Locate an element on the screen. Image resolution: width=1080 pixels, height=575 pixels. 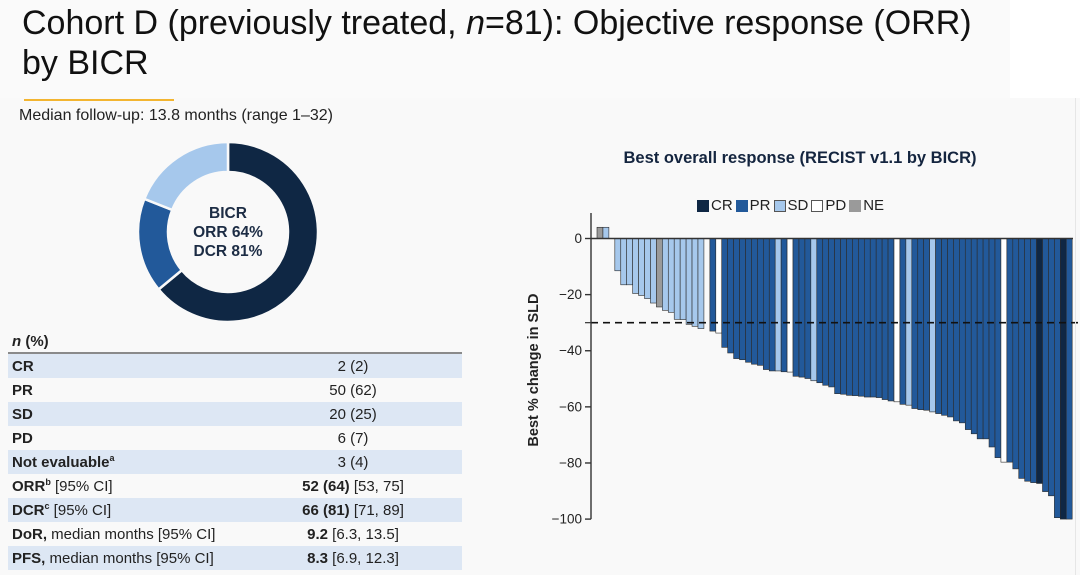
legend-label-pd: PD is located at coordinates (836, 205).